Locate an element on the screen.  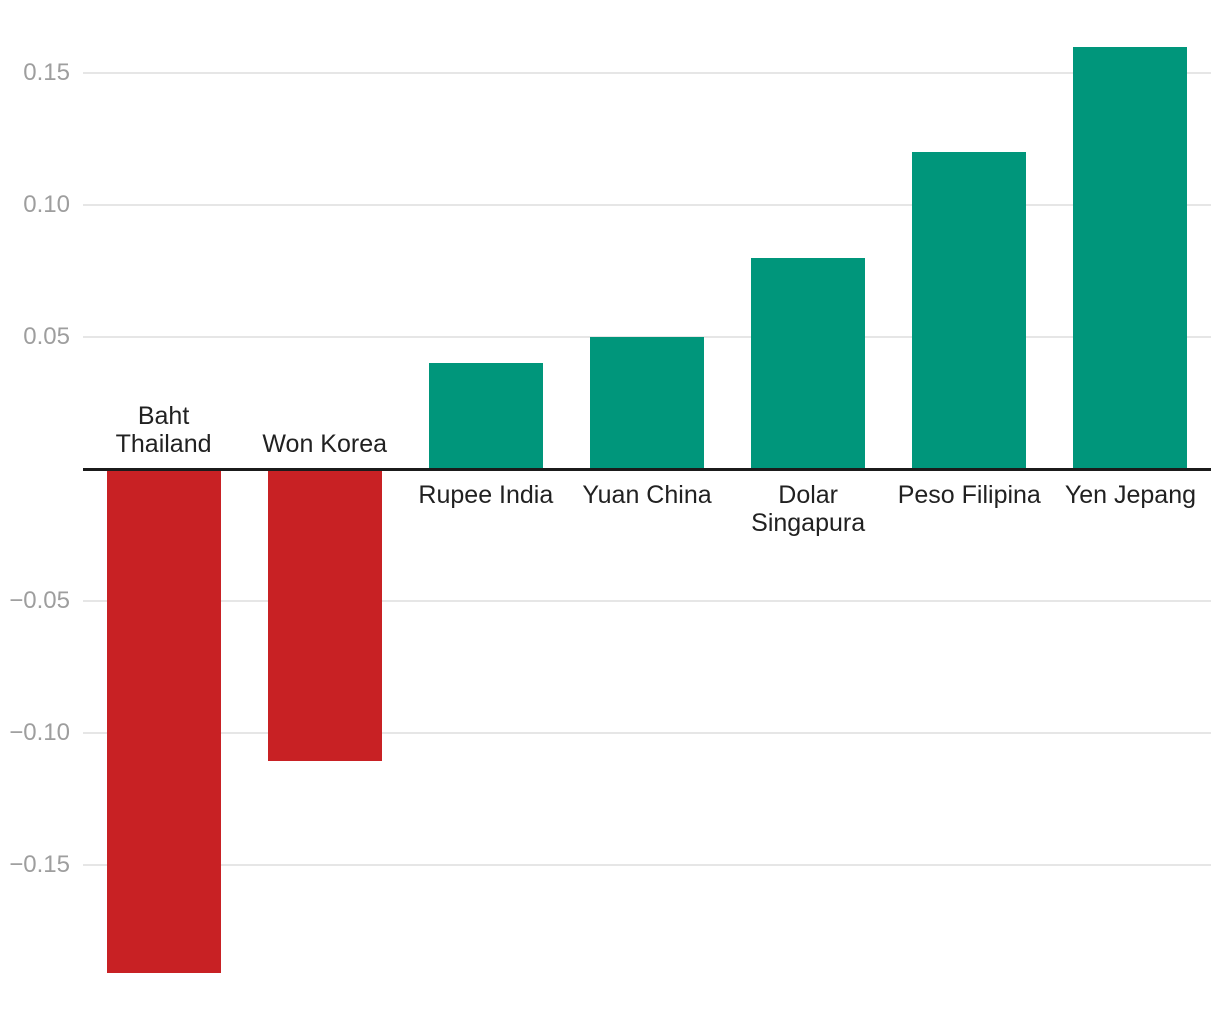
category-label-line: Rupee India is located at coordinates (486, 495).